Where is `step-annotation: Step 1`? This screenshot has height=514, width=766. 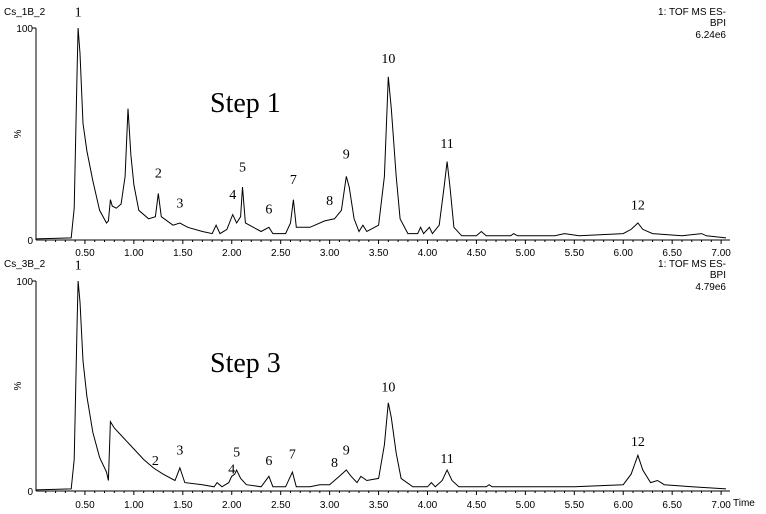
step-annotation: Step 1 is located at coordinates (245, 103).